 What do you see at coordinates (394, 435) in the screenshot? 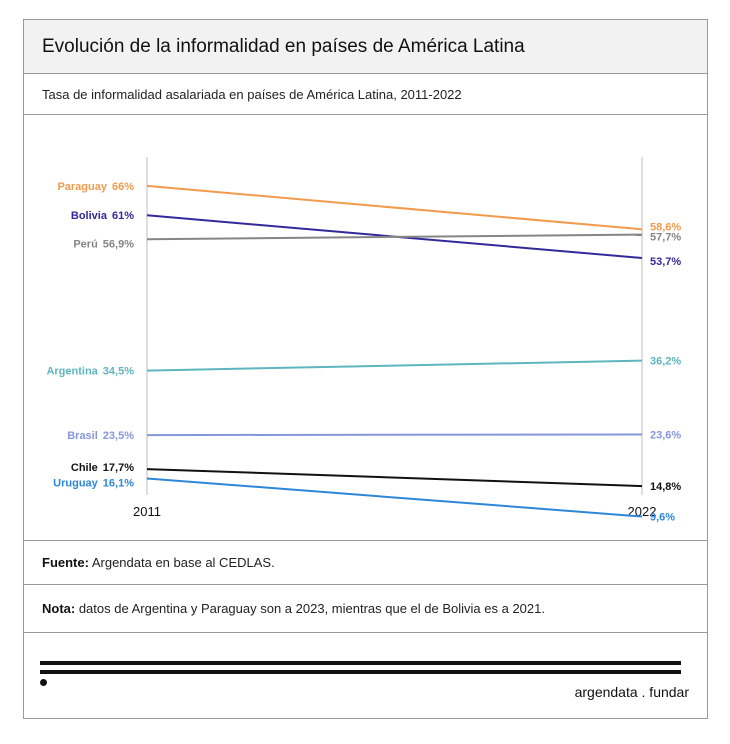
I see `series-line-brasil` at bounding box center [394, 435].